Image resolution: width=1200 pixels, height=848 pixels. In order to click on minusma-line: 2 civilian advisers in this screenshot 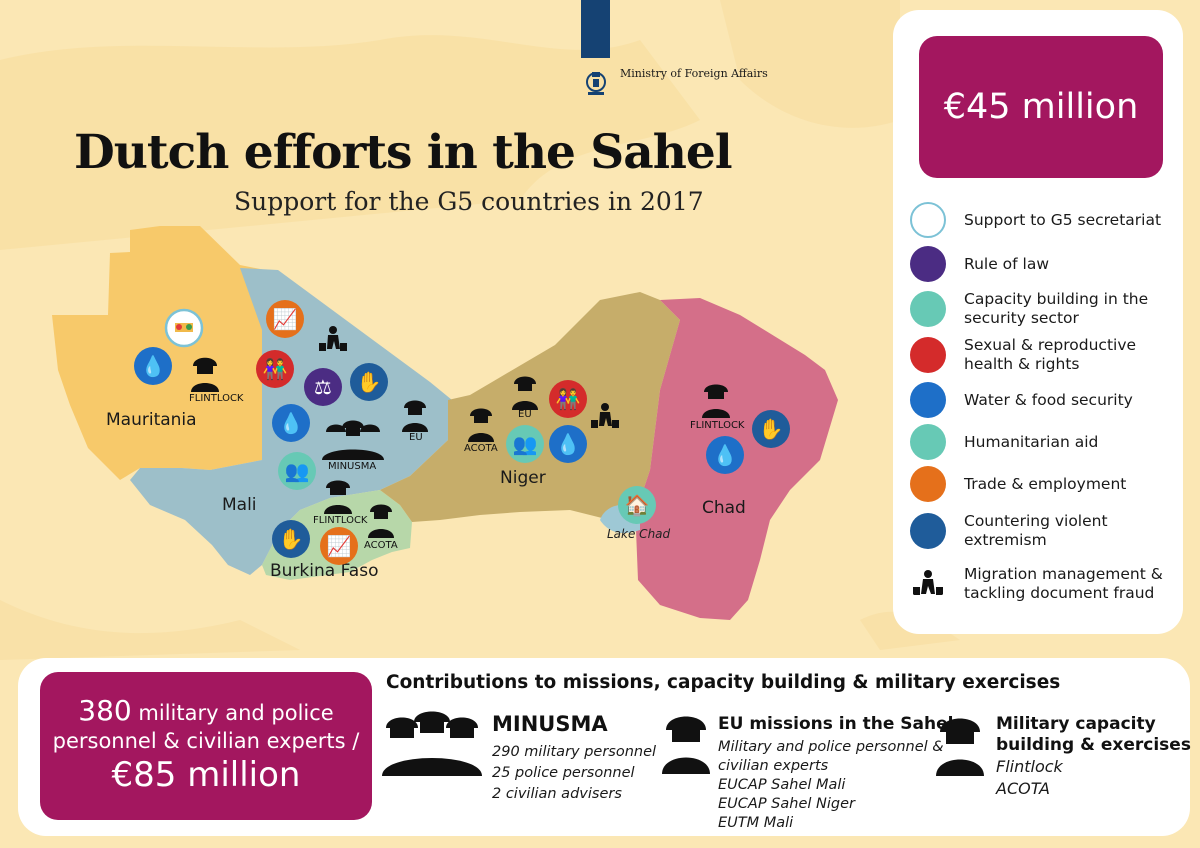, I will do `click(557, 794)`.